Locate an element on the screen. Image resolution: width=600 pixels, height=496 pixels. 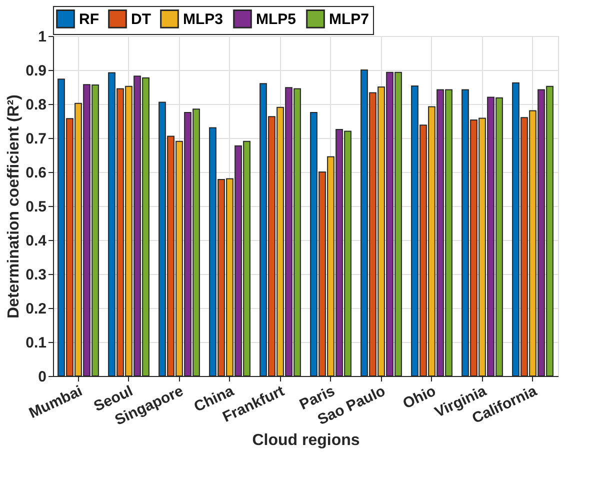
y-tick-label: 0.1 is located at coordinates (36, 343).